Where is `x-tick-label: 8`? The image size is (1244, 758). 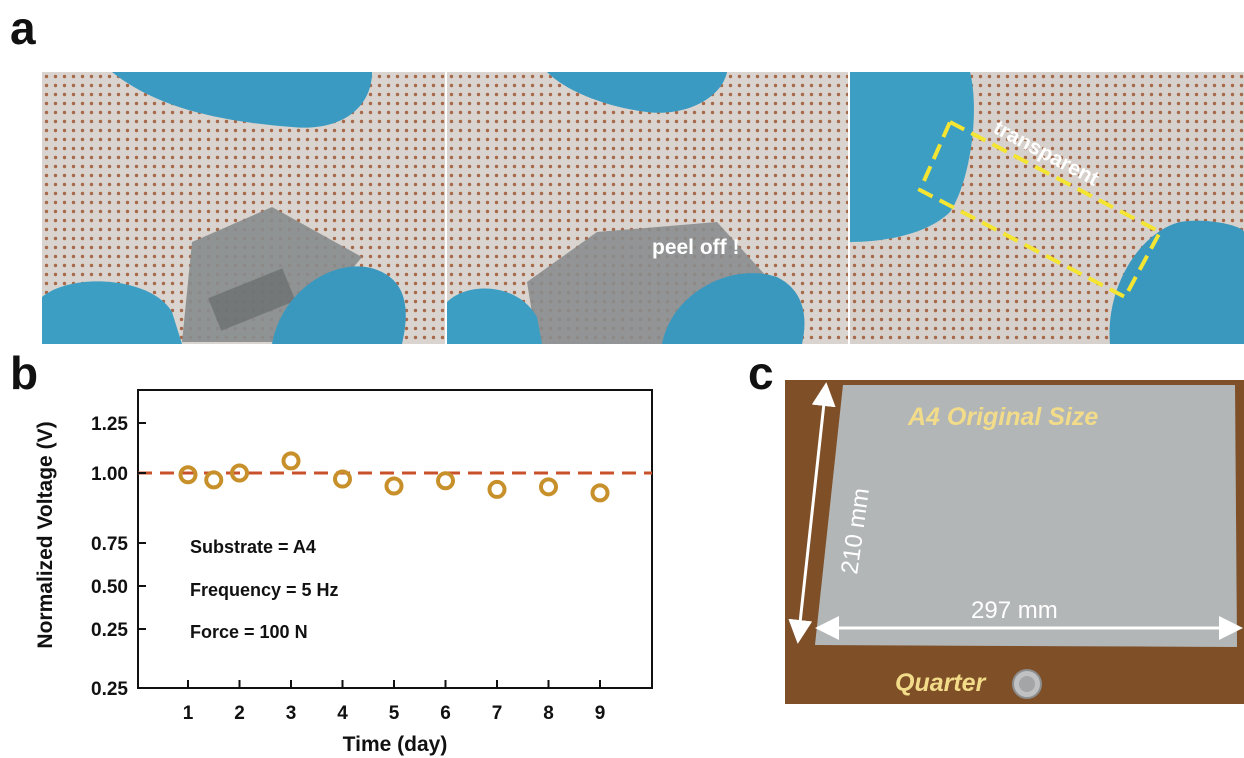 x-tick-label: 8 is located at coordinates (548, 713).